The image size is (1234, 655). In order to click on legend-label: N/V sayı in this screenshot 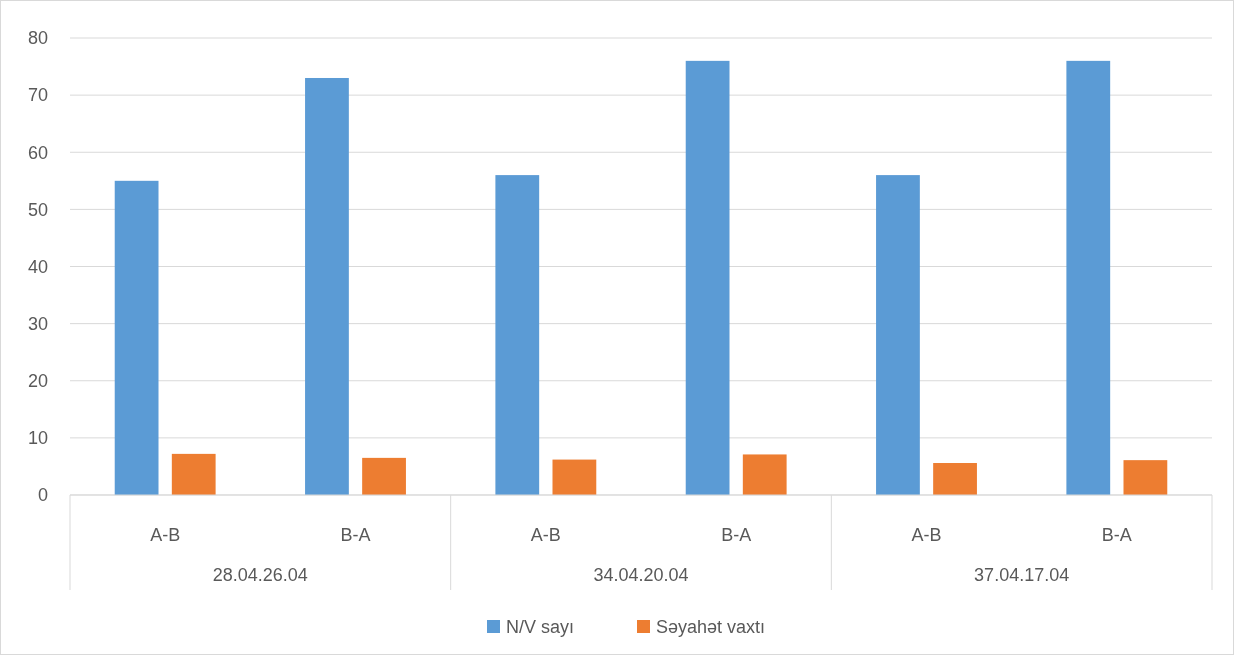, I will do `click(540, 627)`.